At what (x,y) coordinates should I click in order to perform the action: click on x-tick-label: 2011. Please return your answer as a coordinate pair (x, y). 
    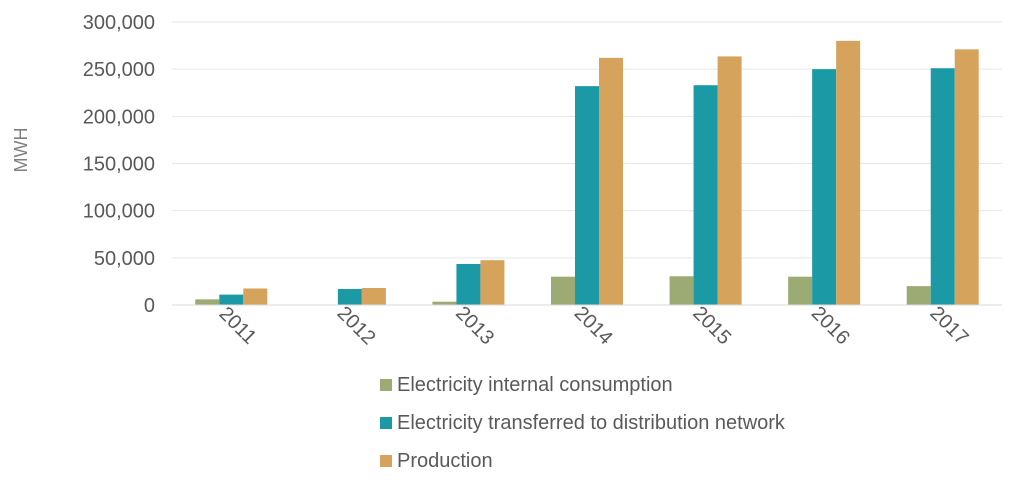
    Looking at the image, I should click on (238, 326).